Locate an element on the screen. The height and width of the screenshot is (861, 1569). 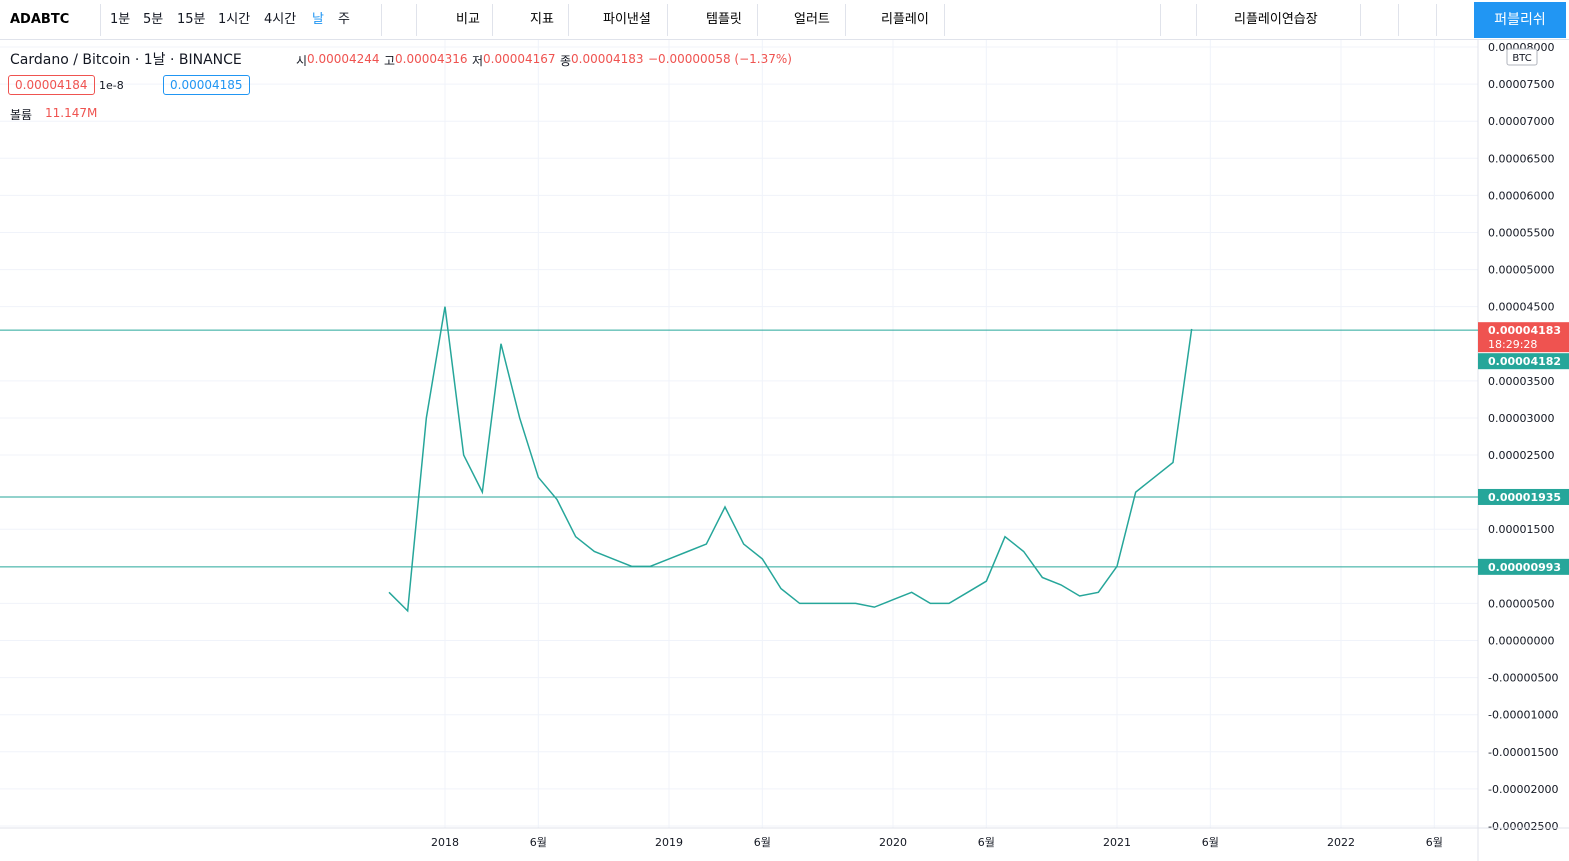
y-tick-label: 0.00006500 is located at coordinates (1521, 158).